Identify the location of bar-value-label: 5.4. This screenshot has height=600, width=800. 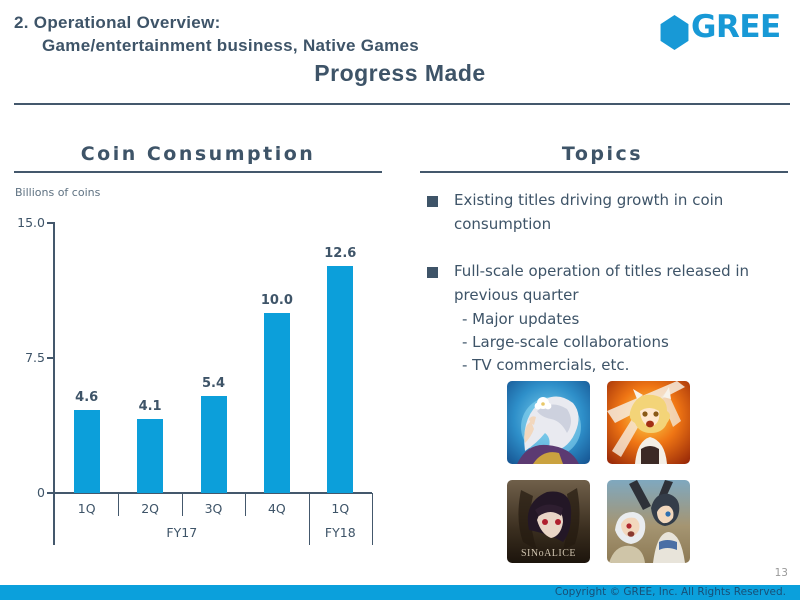
(213, 383).